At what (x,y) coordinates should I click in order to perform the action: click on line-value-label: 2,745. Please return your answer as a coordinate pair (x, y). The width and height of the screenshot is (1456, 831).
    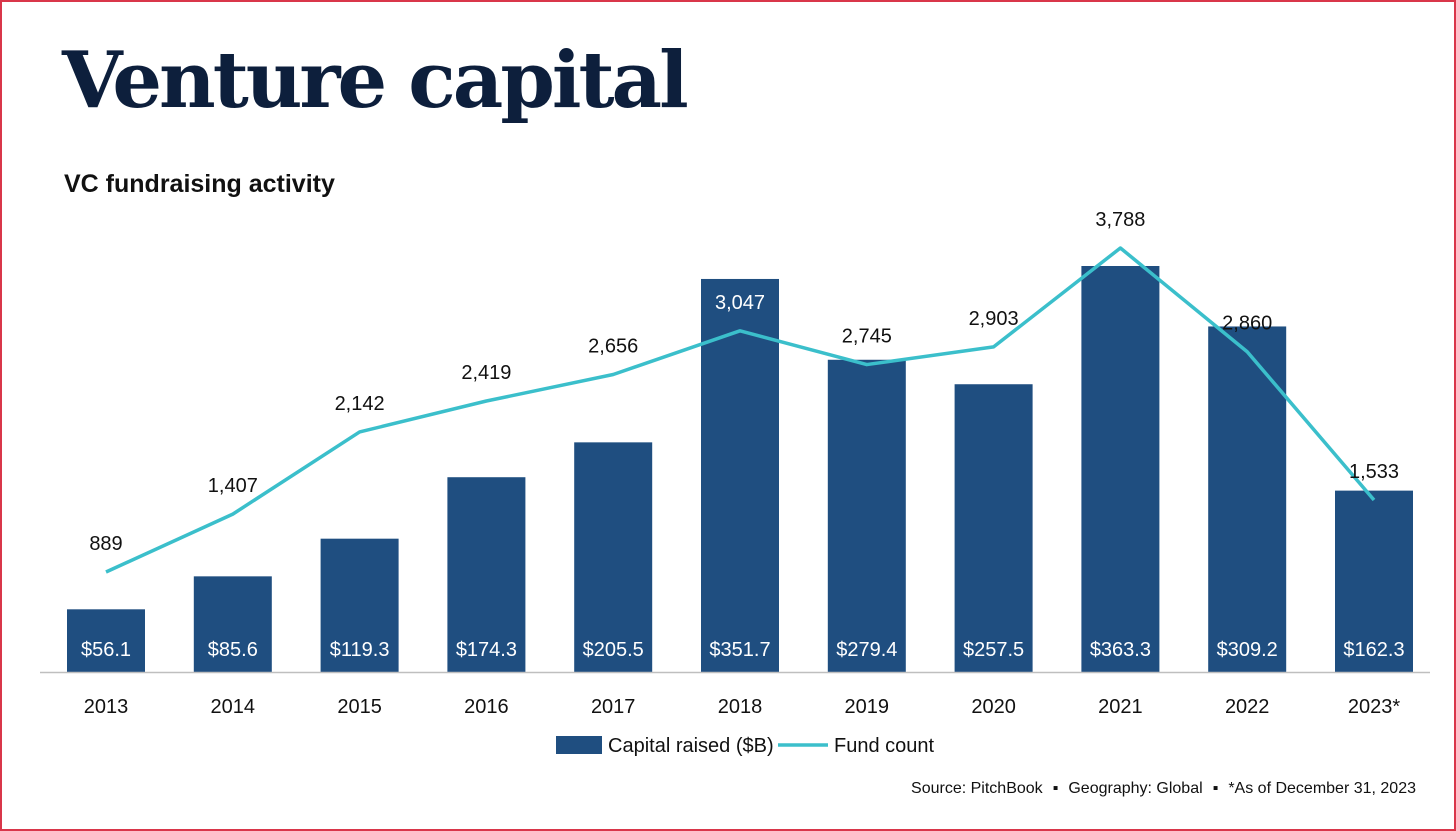
    Looking at the image, I should click on (867, 337).